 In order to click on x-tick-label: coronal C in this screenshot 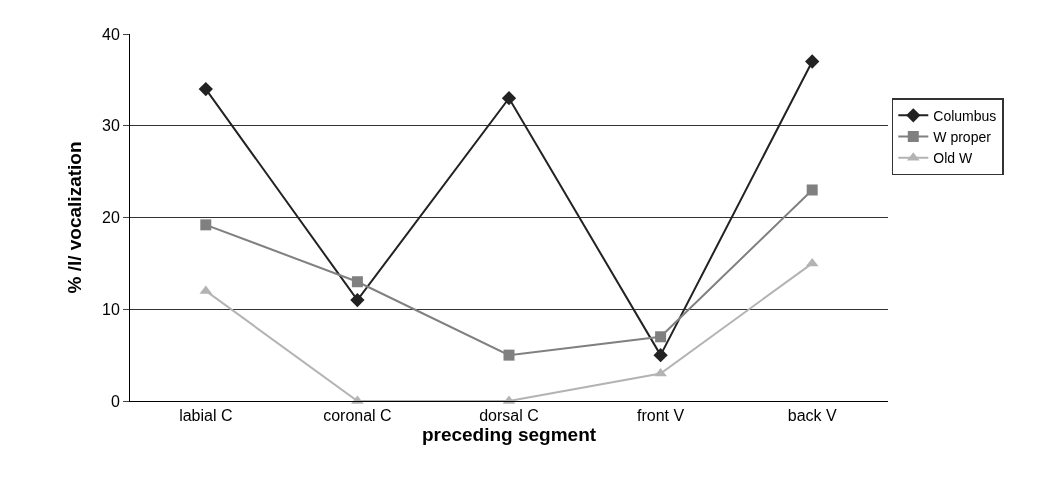, I will do `click(357, 416)`.